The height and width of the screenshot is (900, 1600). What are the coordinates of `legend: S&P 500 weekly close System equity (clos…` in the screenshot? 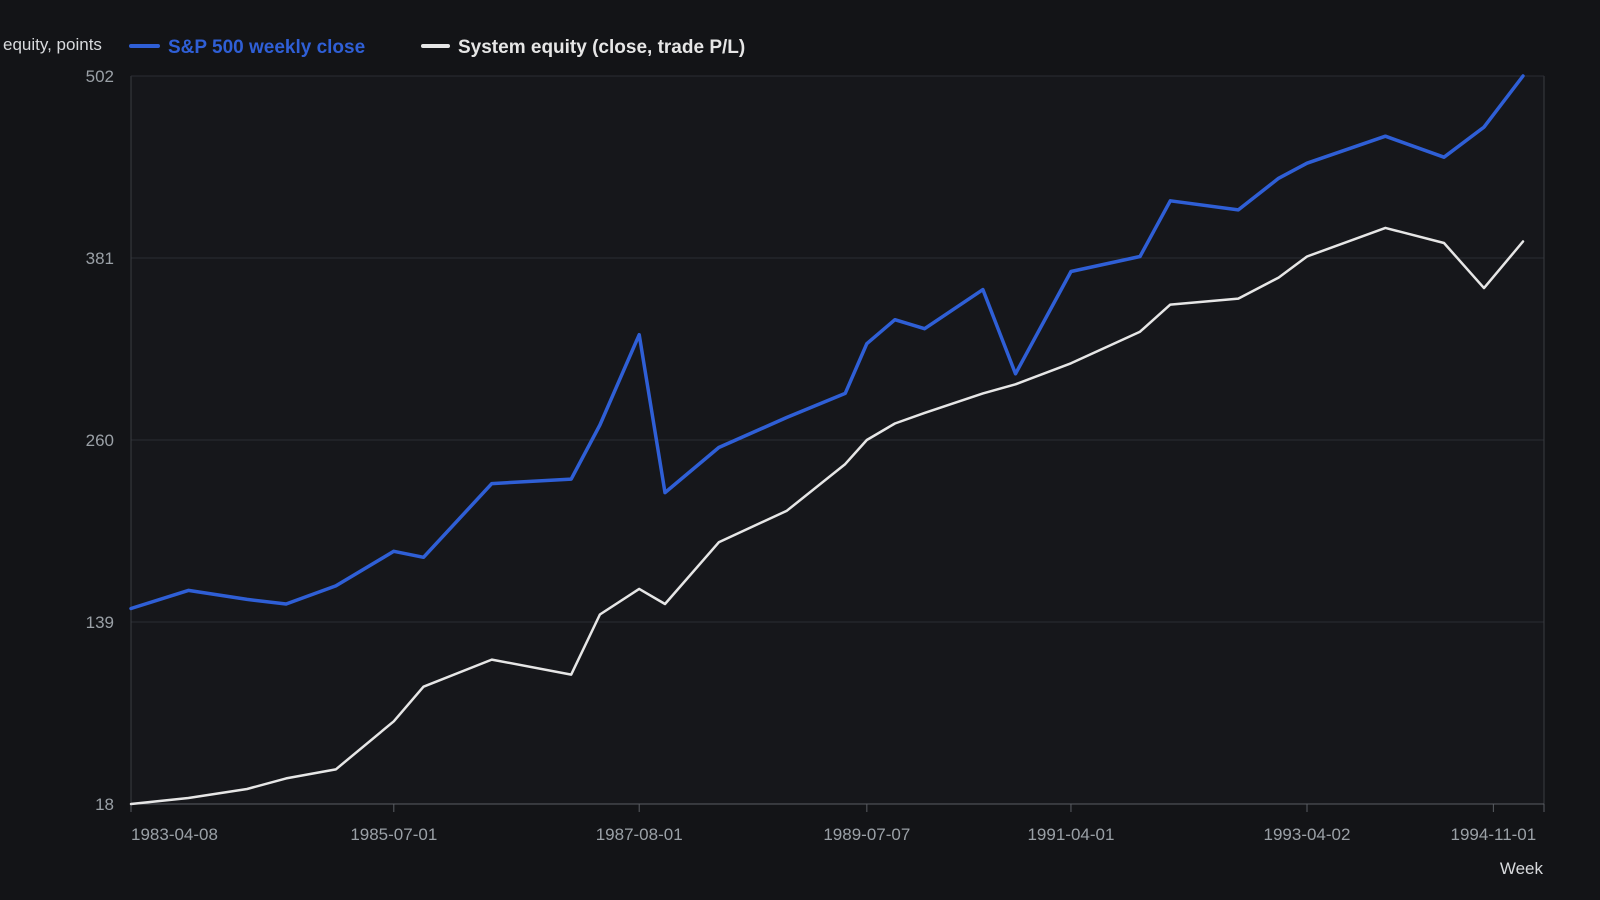 It's located at (437, 47).